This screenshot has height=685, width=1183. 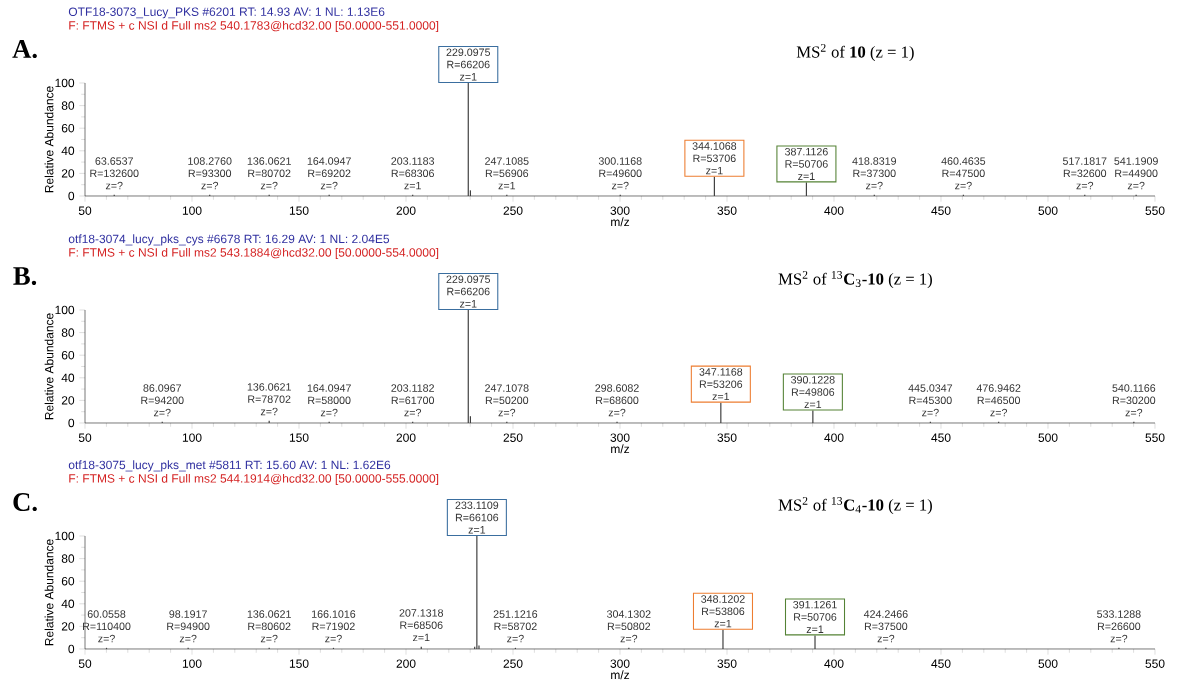 What do you see at coordinates (210, 173) in the screenshot?
I see `annotation: 108.2760 R=93300 z=?` at bounding box center [210, 173].